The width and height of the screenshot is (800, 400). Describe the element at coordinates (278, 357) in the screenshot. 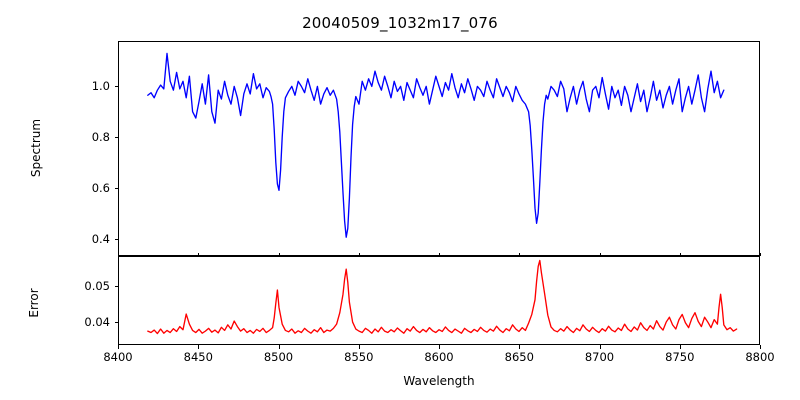

I see `x-tick-label: 8500` at that location.